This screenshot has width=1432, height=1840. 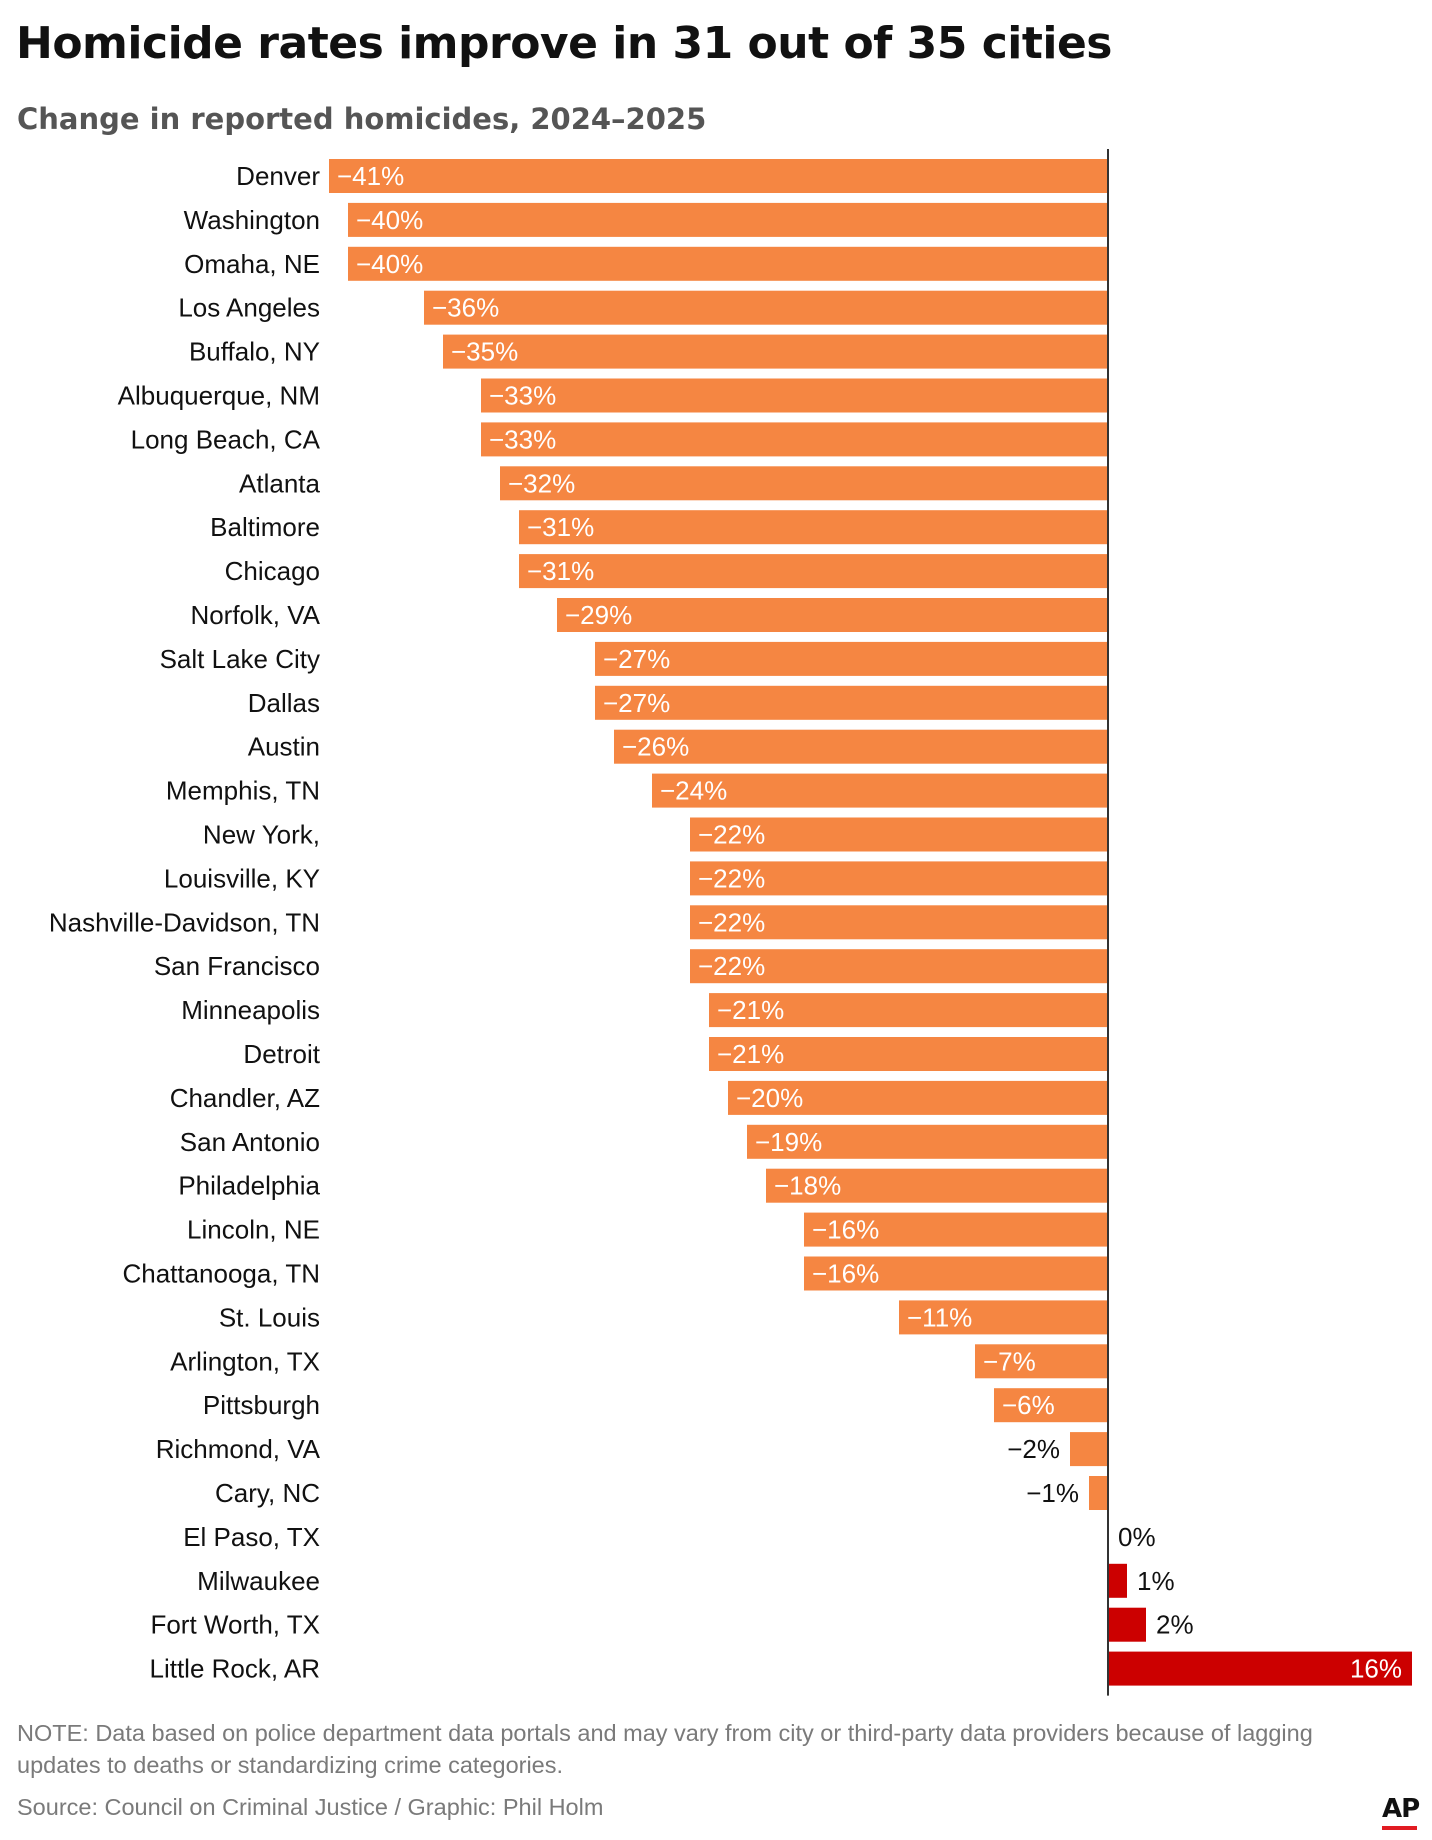 What do you see at coordinates (484, 352) in the screenshot?
I see `data-label: −35%` at bounding box center [484, 352].